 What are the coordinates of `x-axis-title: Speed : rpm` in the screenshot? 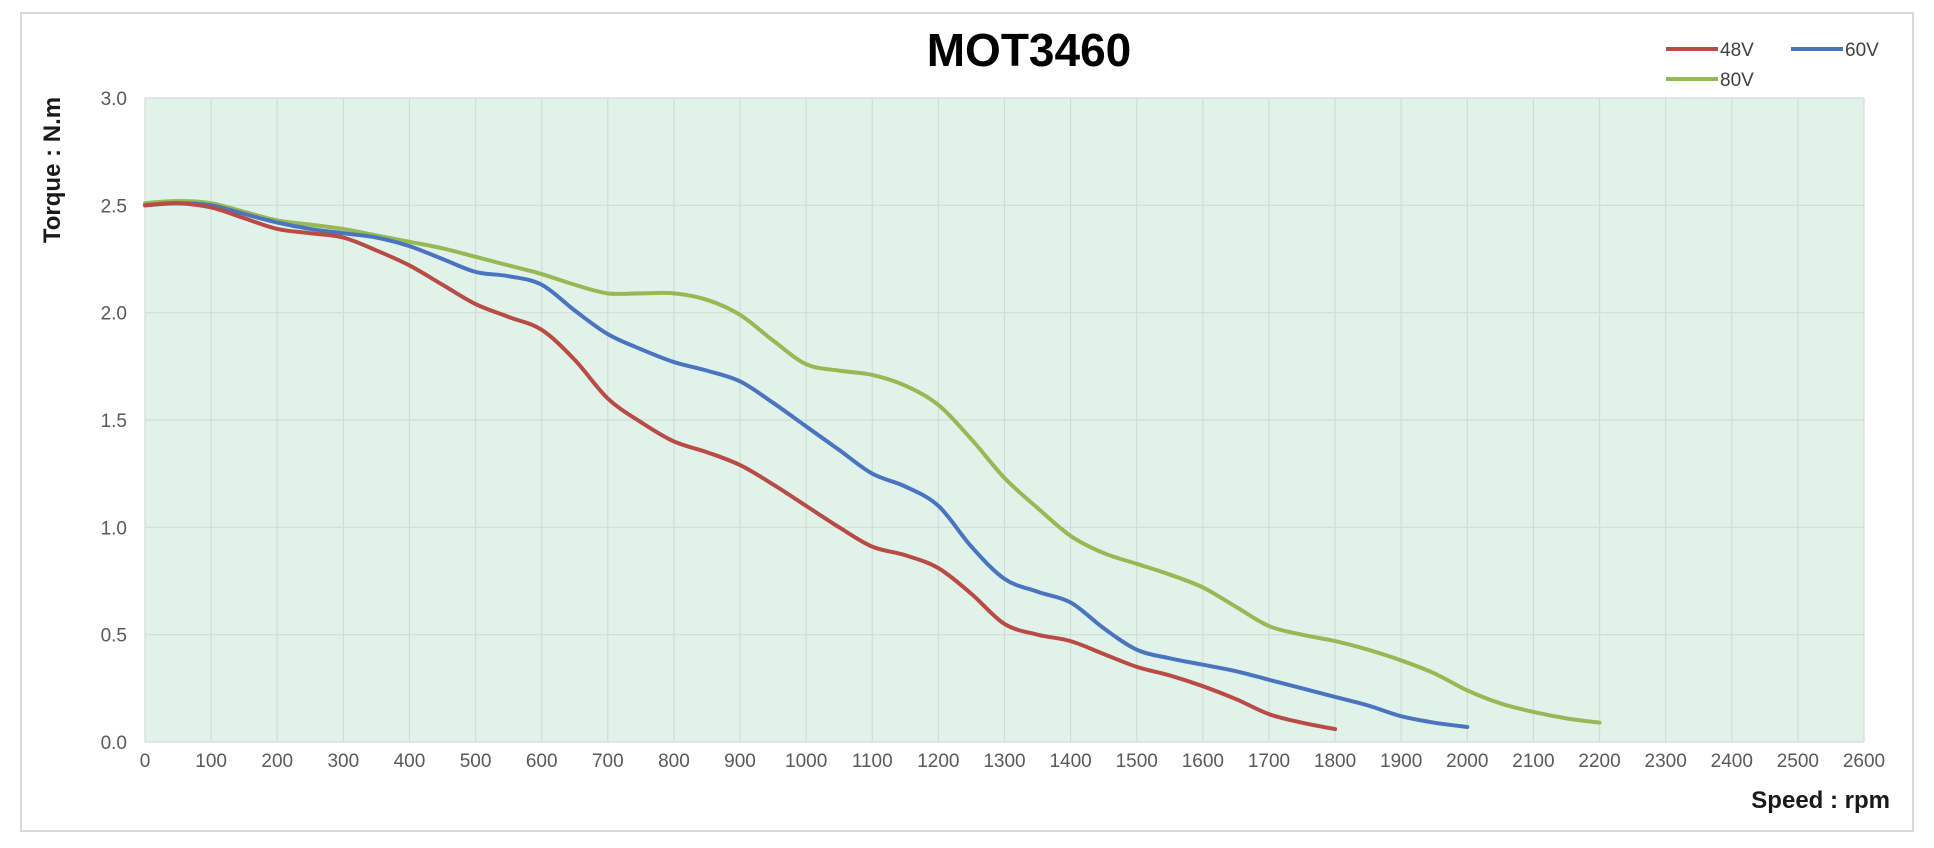 It's located at (1820, 800).